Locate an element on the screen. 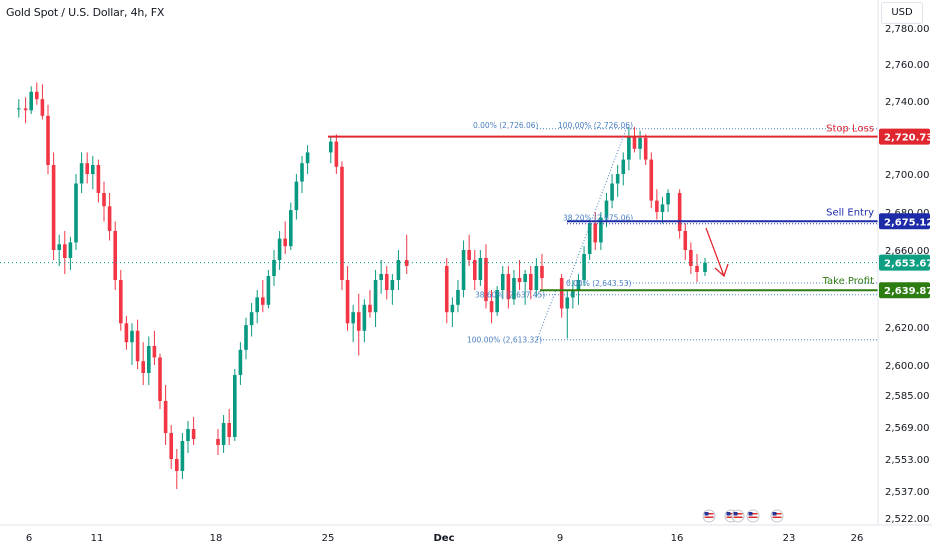 The height and width of the screenshot is (550, 932). currency-button: USD is located at coordinates (902, 13).